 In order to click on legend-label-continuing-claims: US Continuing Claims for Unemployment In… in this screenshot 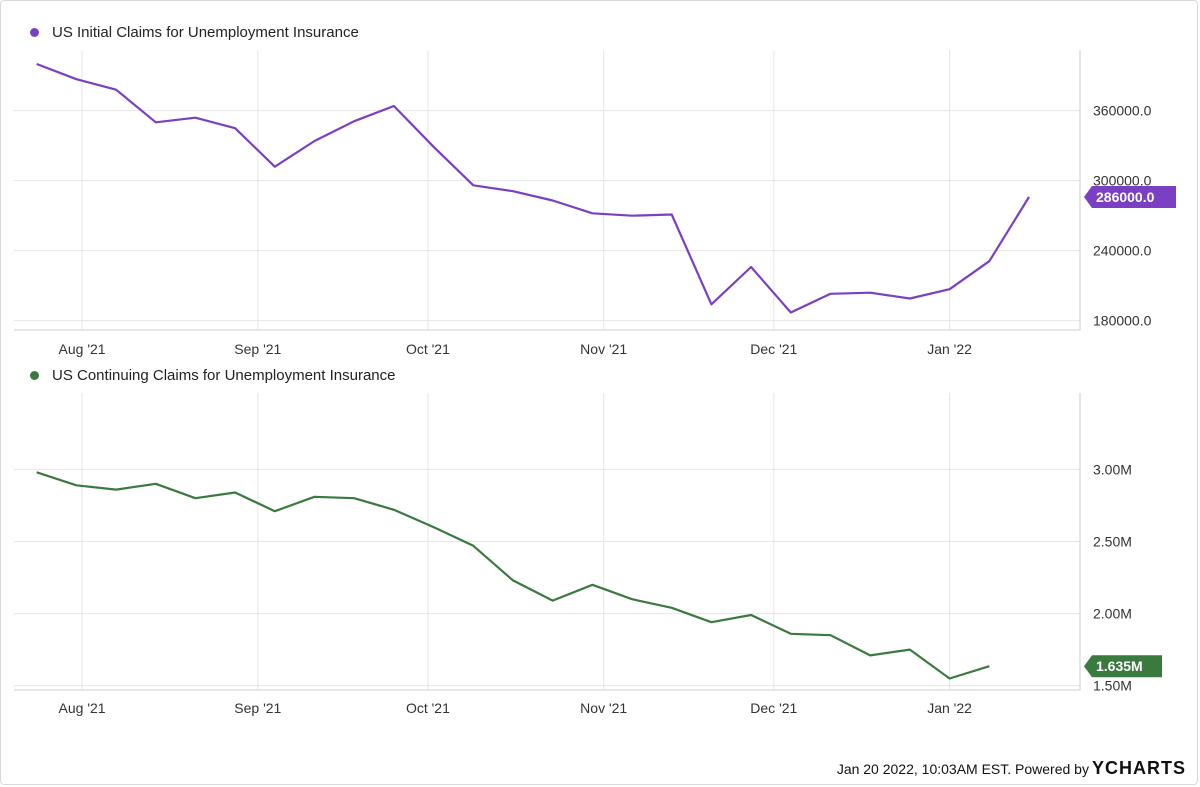, I will do `click(224, 375)`.